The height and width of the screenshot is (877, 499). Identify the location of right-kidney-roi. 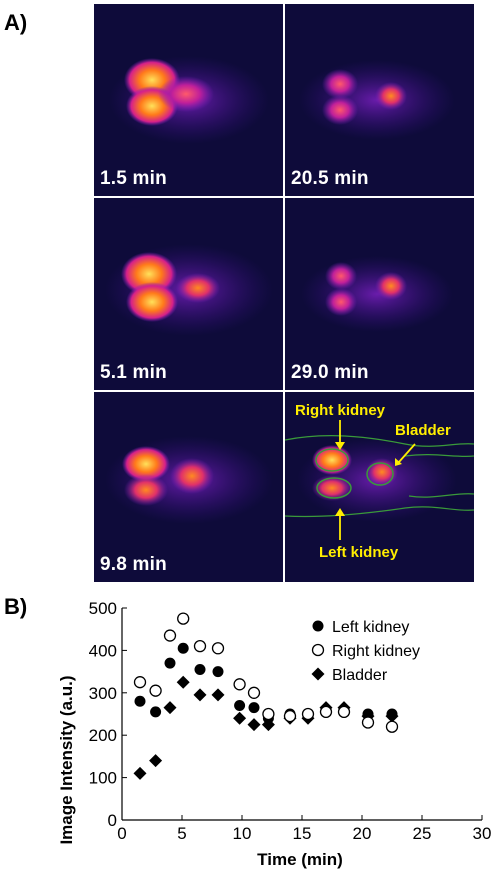
(332, 460).